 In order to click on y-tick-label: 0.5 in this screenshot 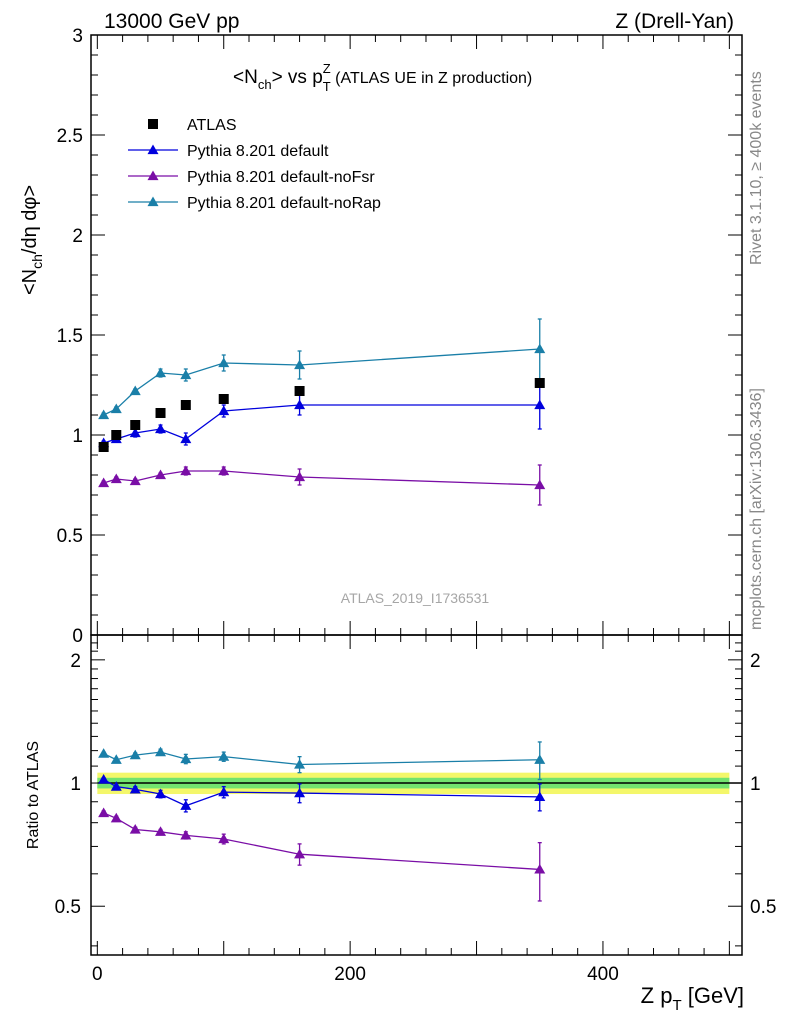, I will do `click(70, 536)`.